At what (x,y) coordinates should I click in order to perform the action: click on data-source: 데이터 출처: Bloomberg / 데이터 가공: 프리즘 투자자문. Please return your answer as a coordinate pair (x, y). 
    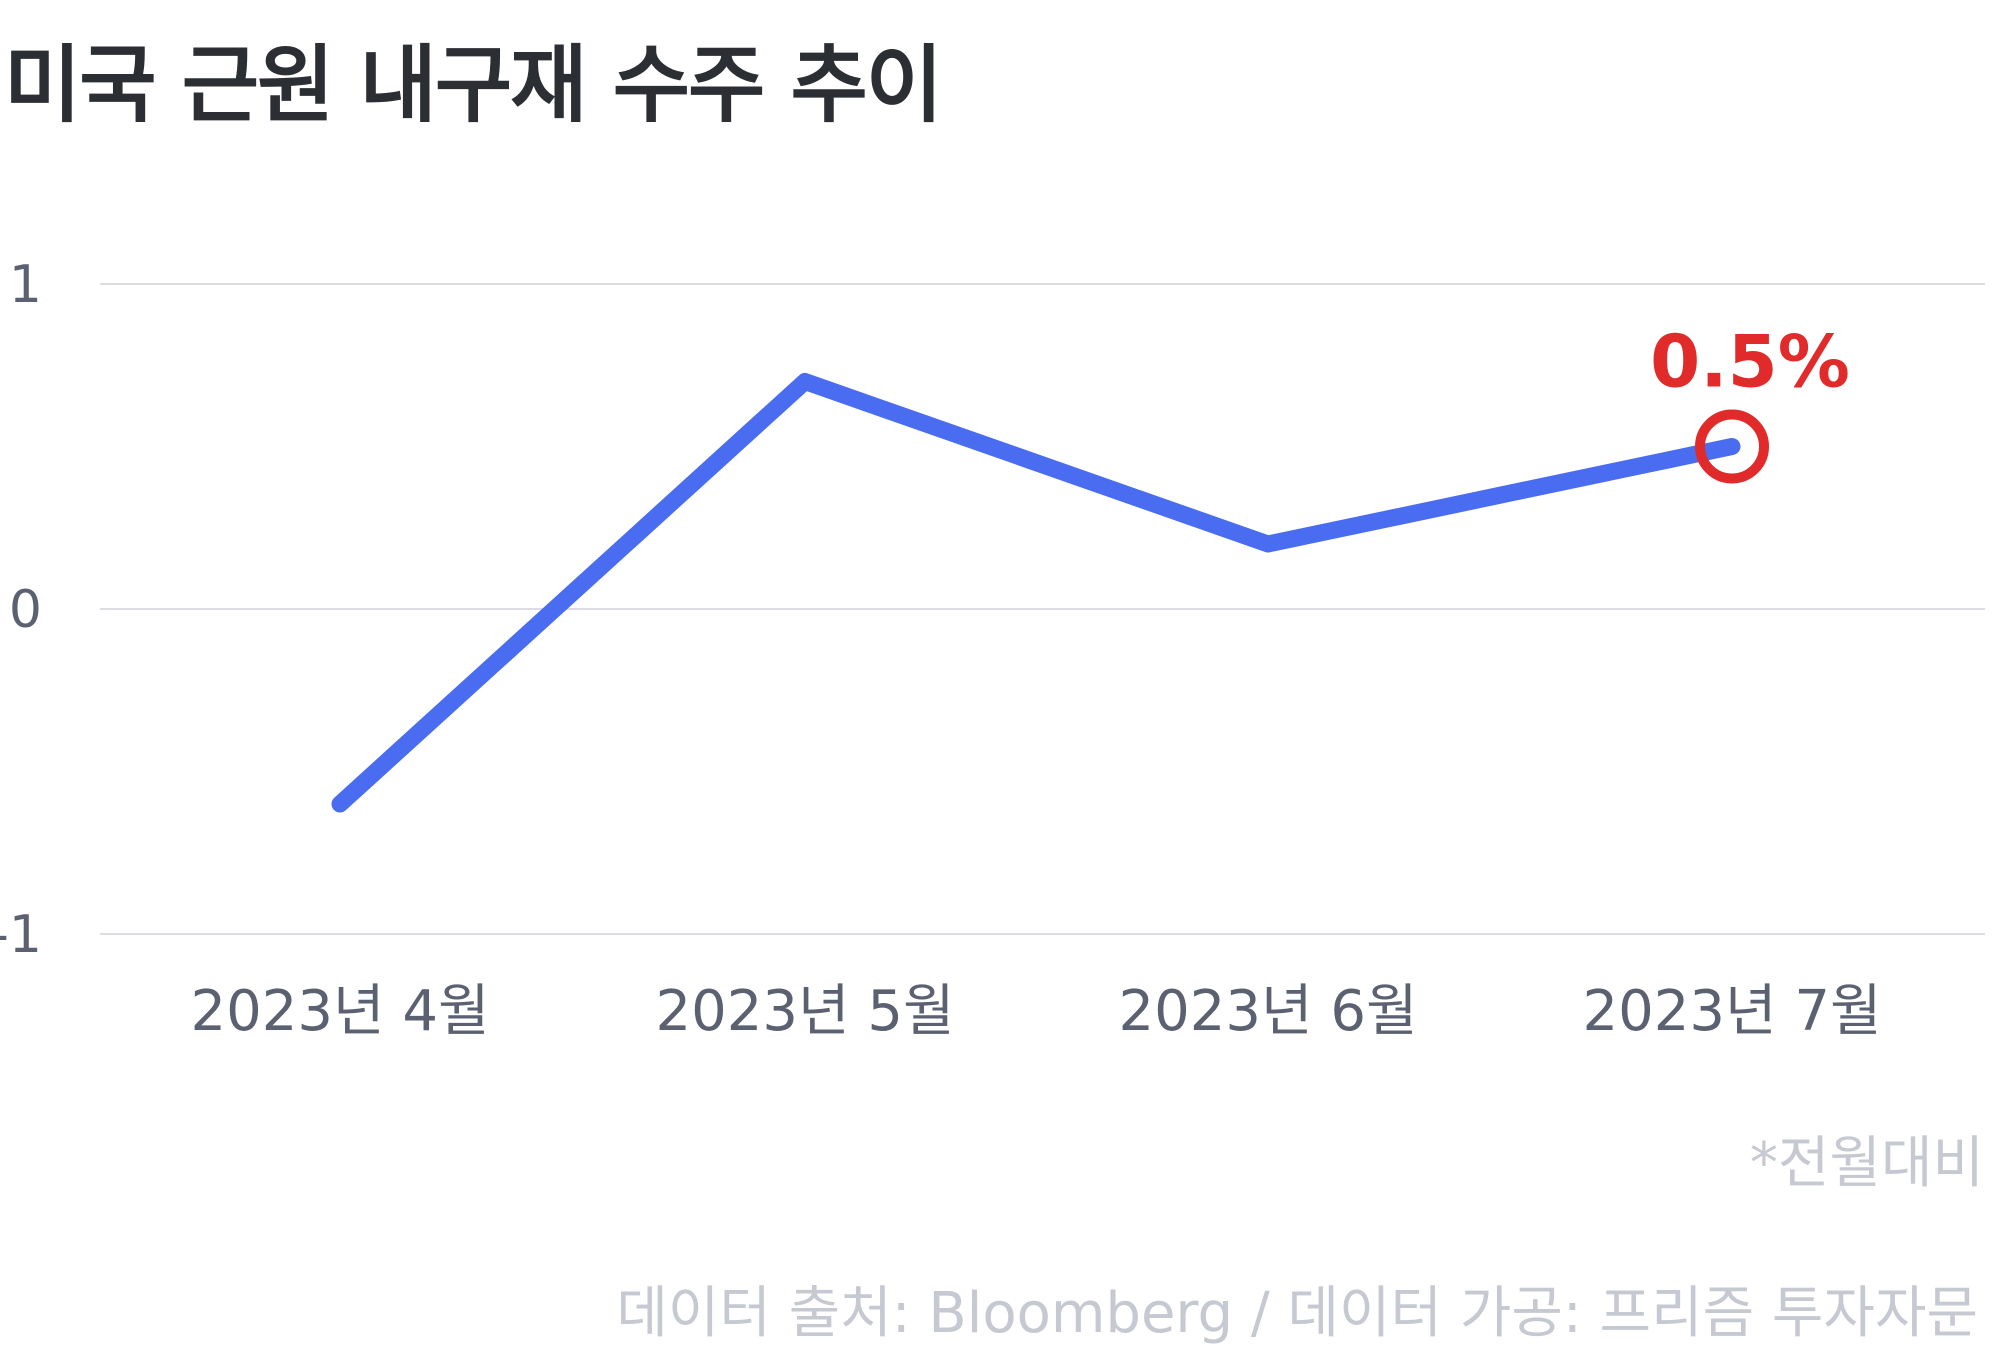
    Looking at the image, I should click on (1297, 1313).